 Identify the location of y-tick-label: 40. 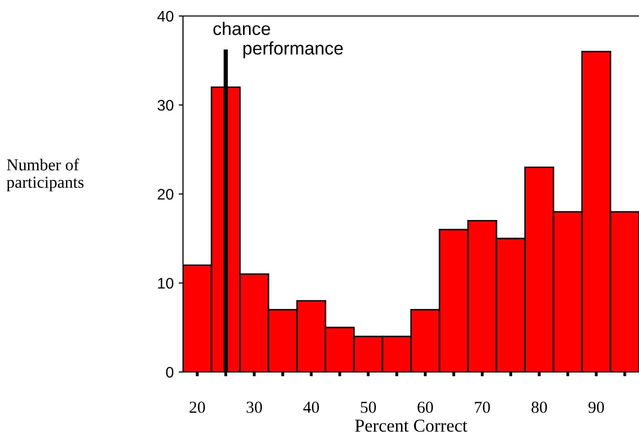
(165, 16).